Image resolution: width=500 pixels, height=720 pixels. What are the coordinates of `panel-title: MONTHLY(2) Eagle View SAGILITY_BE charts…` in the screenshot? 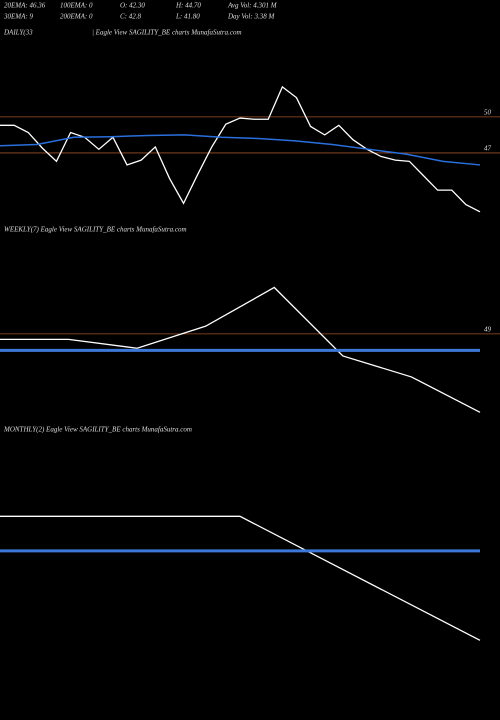 It's located at (97, 430).